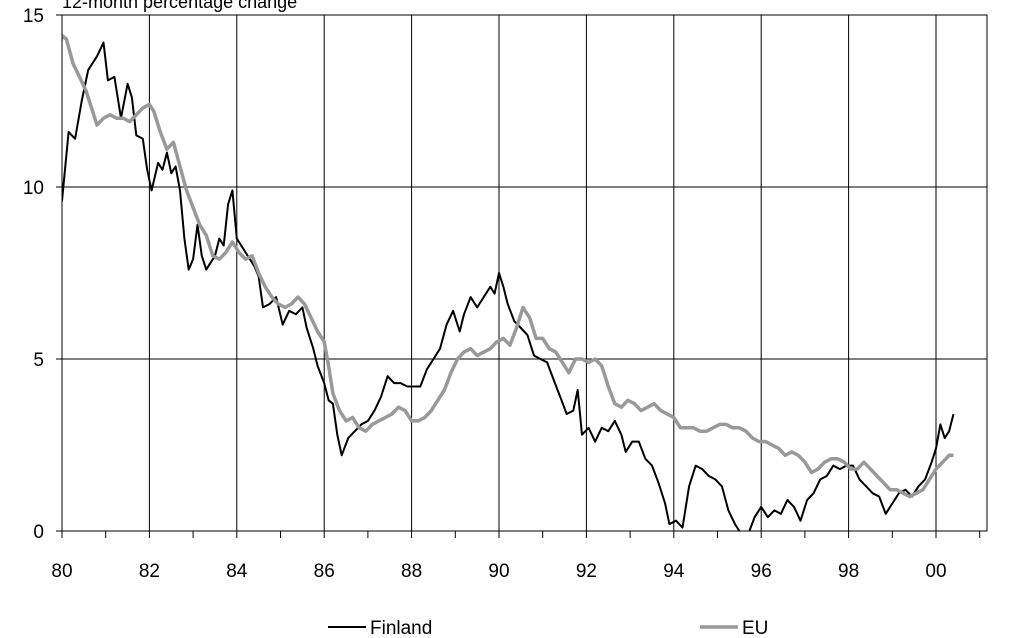  I want to click on x-tick-label: 96, so click(761, 571).